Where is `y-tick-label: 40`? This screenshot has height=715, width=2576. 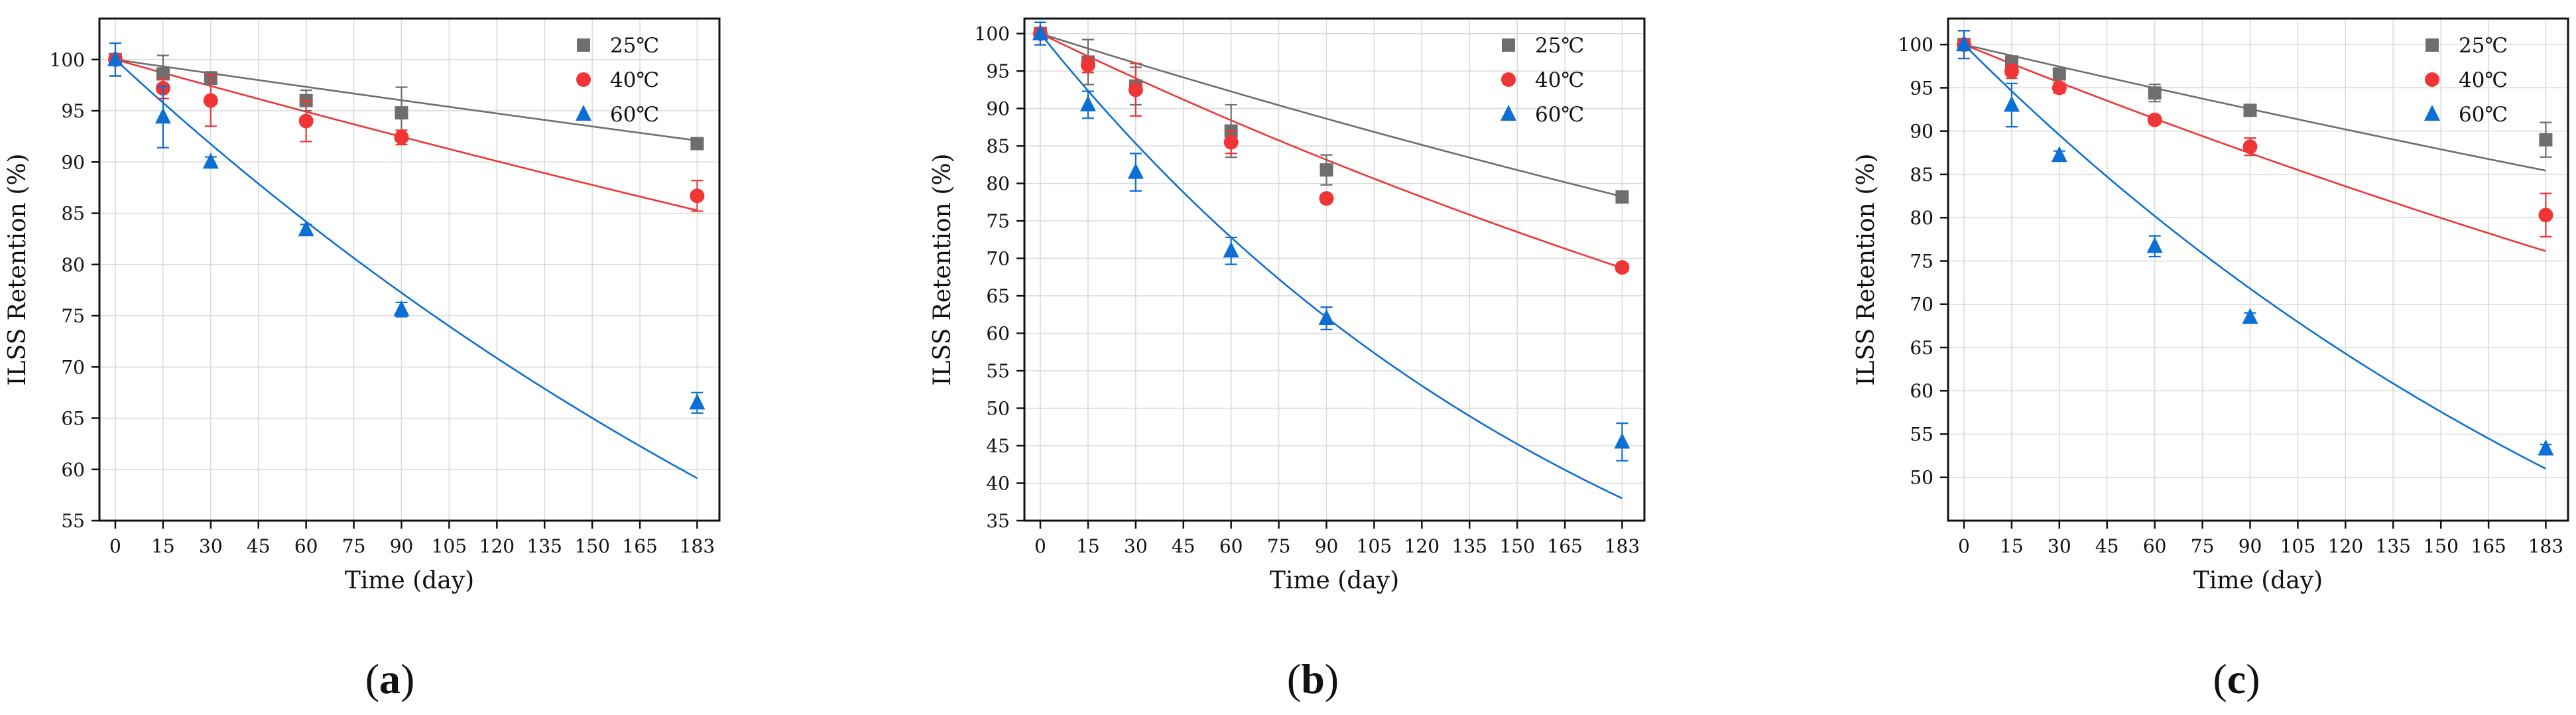
y-tick-label: 40 is located at coordinates (998, 484).